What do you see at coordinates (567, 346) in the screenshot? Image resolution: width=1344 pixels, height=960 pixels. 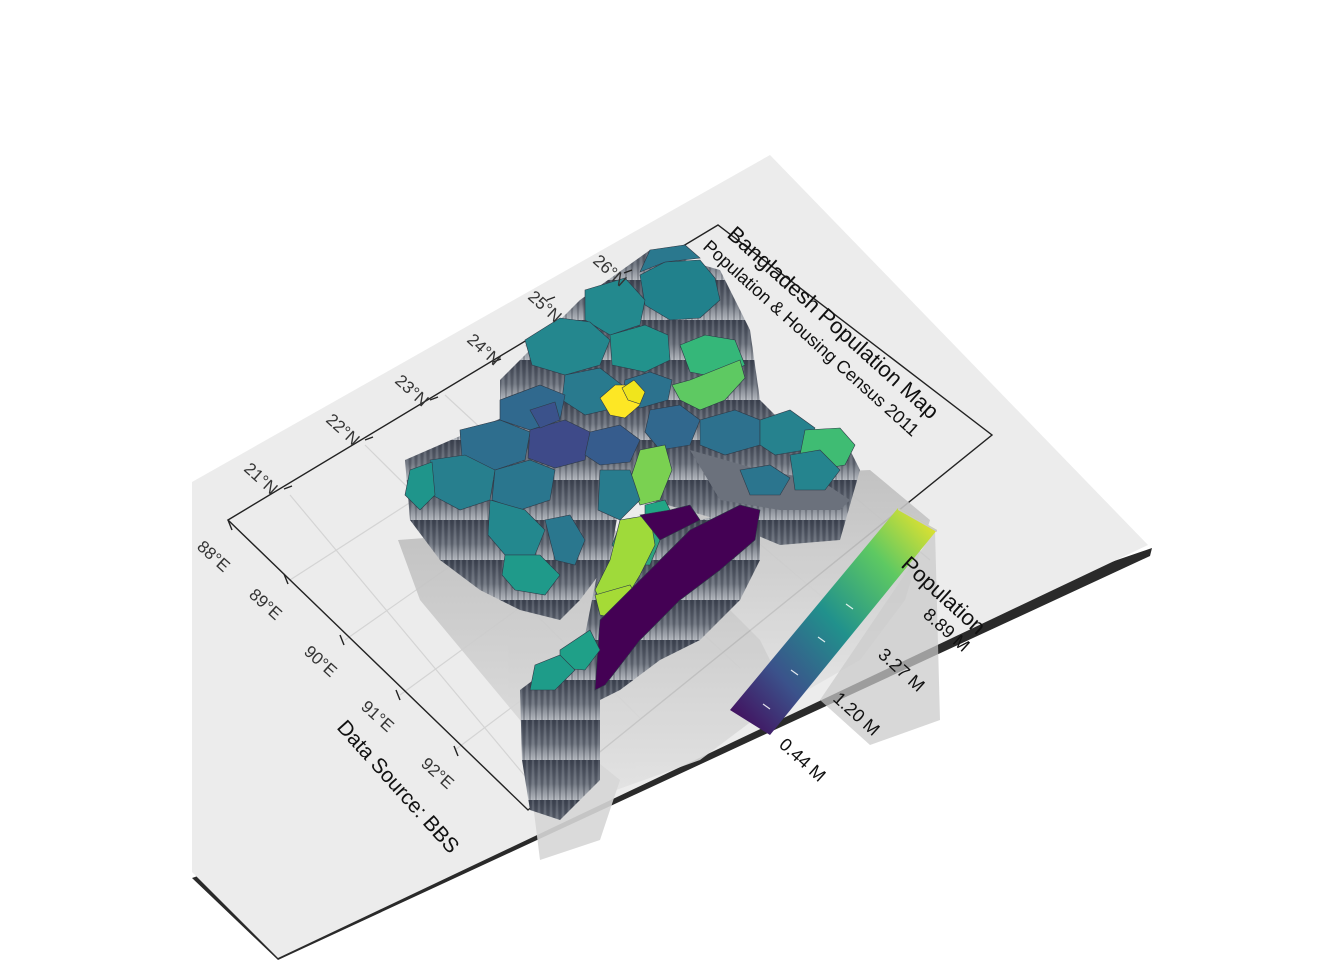 I see `district-rajshahi` at bounding box center [567, 346].